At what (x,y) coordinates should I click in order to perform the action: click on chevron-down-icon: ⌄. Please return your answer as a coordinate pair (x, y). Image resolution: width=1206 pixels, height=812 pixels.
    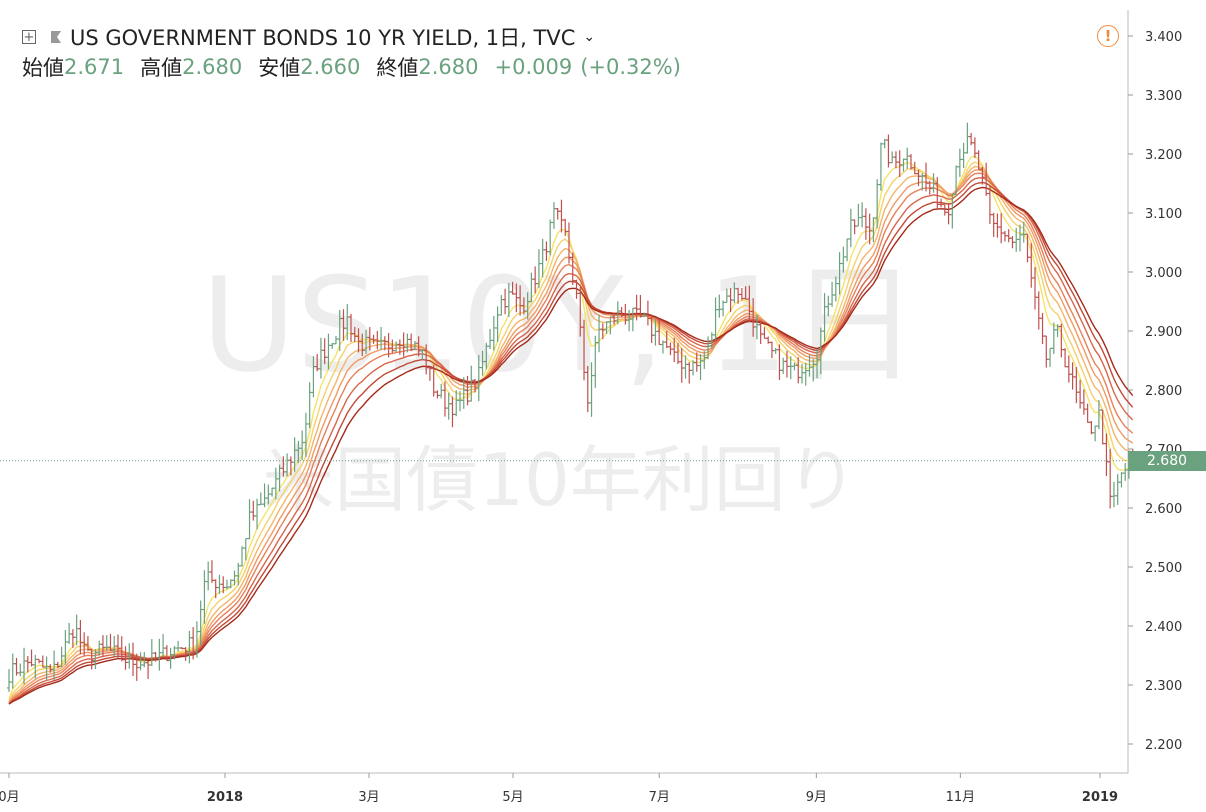
    Looking at the image, I should click on (589, 37).